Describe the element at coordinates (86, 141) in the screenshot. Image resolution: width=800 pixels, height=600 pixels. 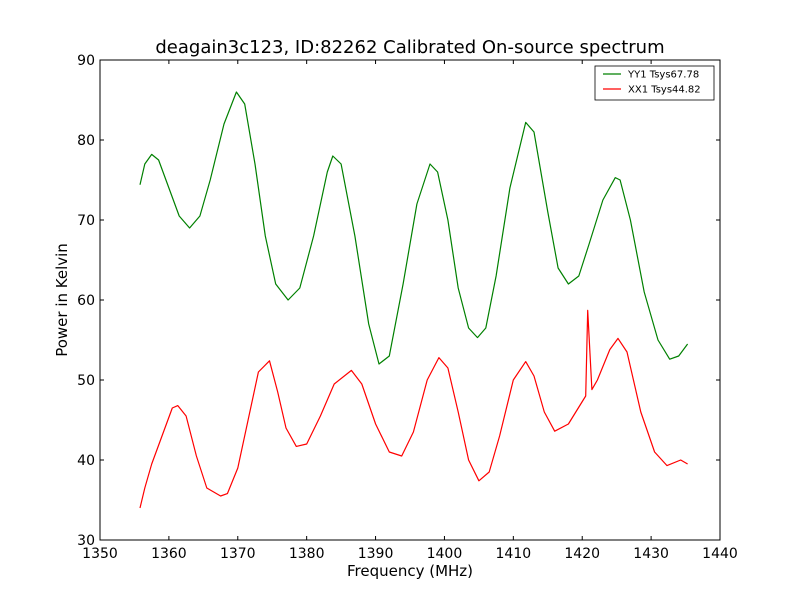
I see `y-tick-label: 80` at that location.